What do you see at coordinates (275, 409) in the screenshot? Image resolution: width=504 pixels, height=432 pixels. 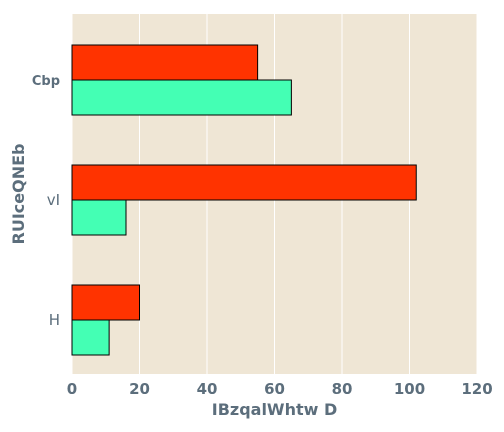 I see `x-axis-label: IBzqalWhtw D` at bounding box center [275, 409].